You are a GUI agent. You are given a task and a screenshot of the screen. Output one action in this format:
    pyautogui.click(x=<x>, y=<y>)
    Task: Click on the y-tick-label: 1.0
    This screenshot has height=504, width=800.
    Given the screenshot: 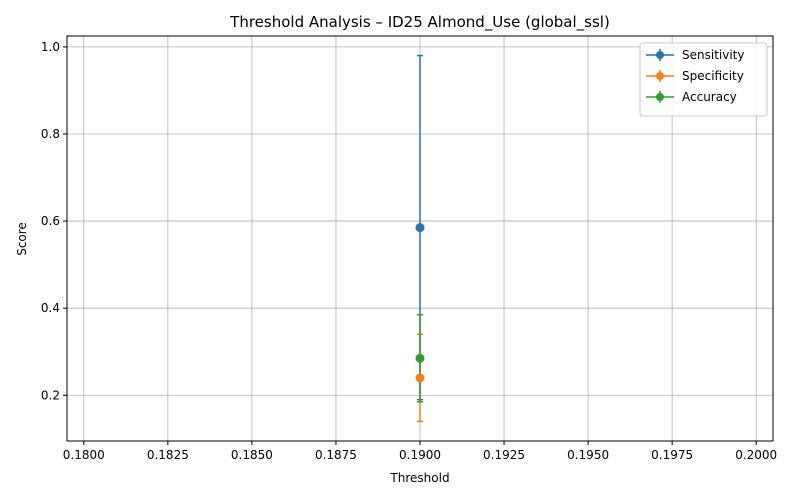 What is the action you would take?
    pyautogui.click(x=50, y=47)
    